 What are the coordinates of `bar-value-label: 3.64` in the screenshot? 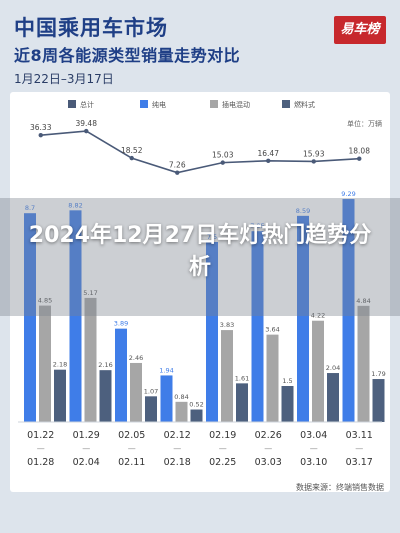 It's located at (272, 330).